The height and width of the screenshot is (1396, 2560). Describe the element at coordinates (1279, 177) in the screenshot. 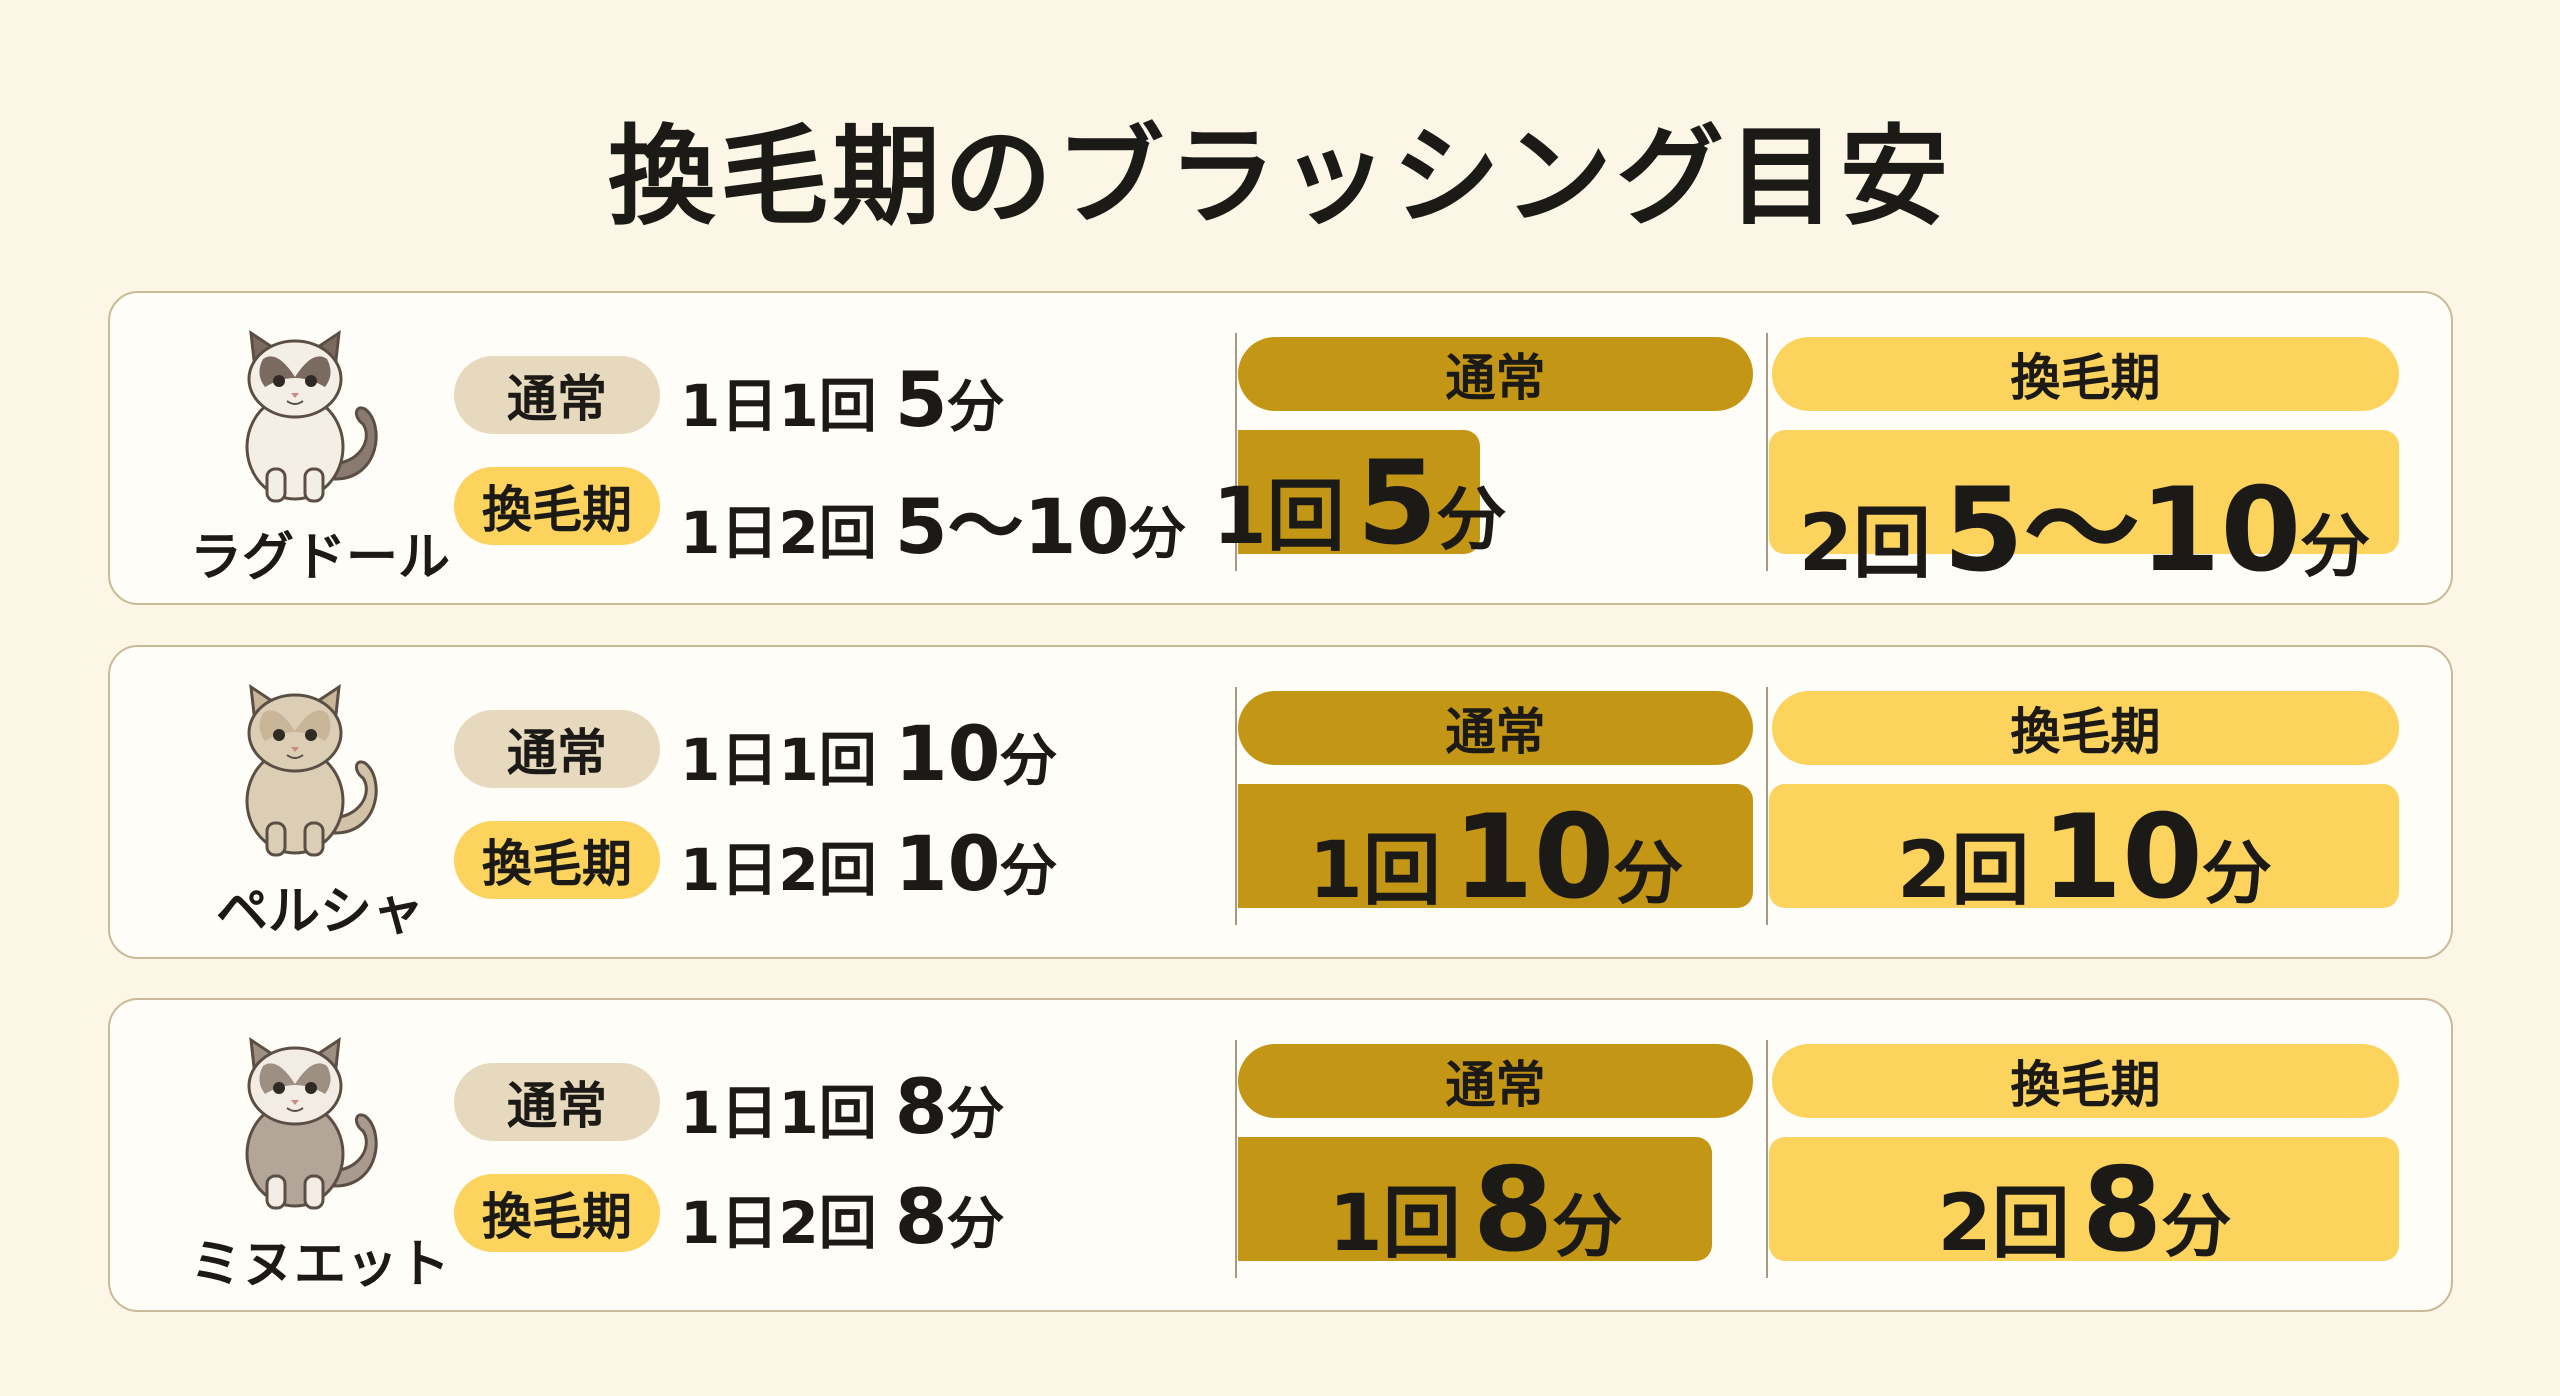

I see `title: 換毛期のブラッシング目安` at that location.